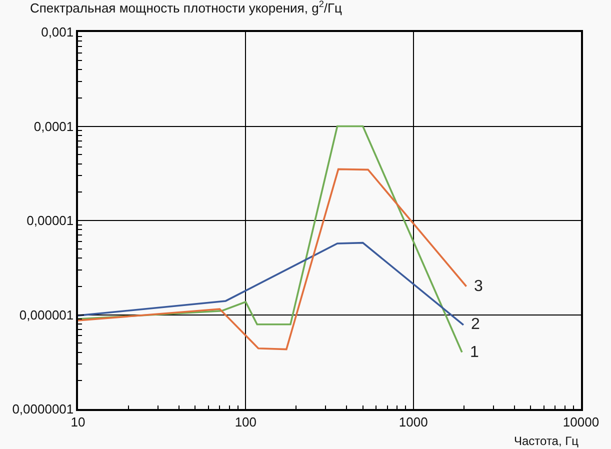 This screenshot has width=611, height=449. I want to click on y-axis-title: Спектральная мощность плотности укорения, g$^{2}$/Гц, so click(186, 8).